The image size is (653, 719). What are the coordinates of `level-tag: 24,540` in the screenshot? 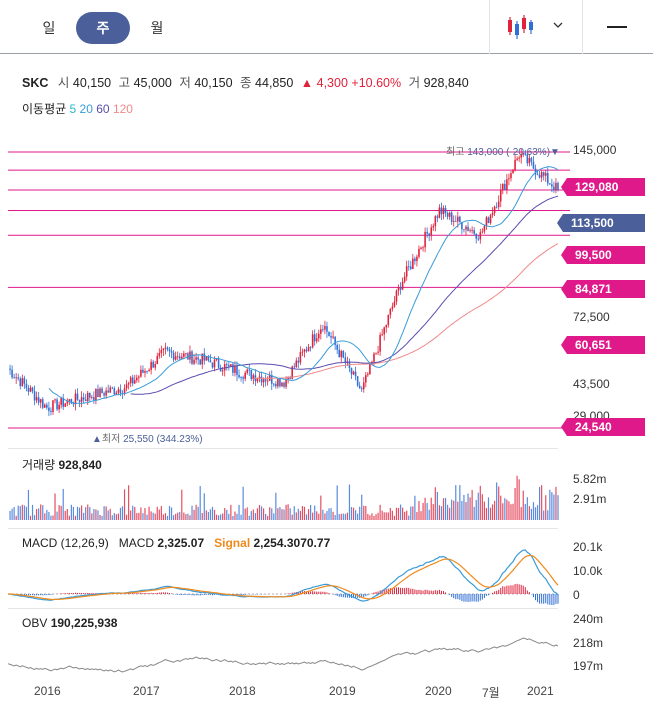 It's located at (603, 427).